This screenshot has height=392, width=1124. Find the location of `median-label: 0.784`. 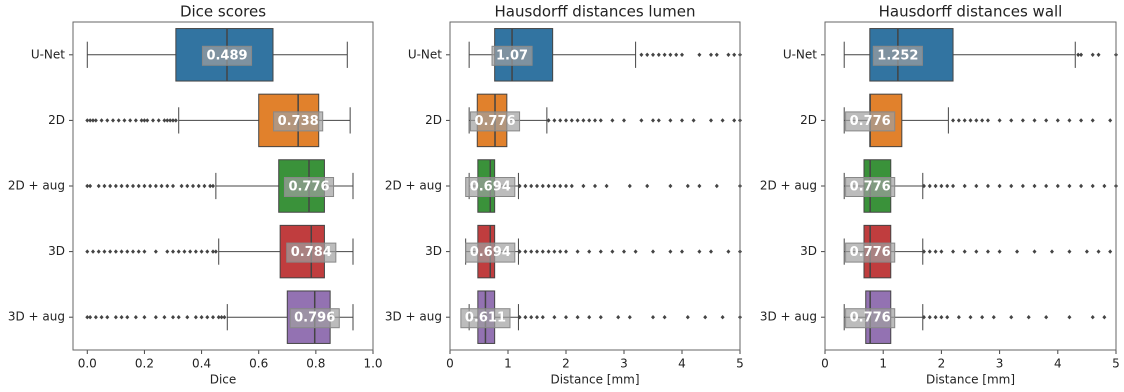

median-label: 0.784 is located at coordinates (311, 252).